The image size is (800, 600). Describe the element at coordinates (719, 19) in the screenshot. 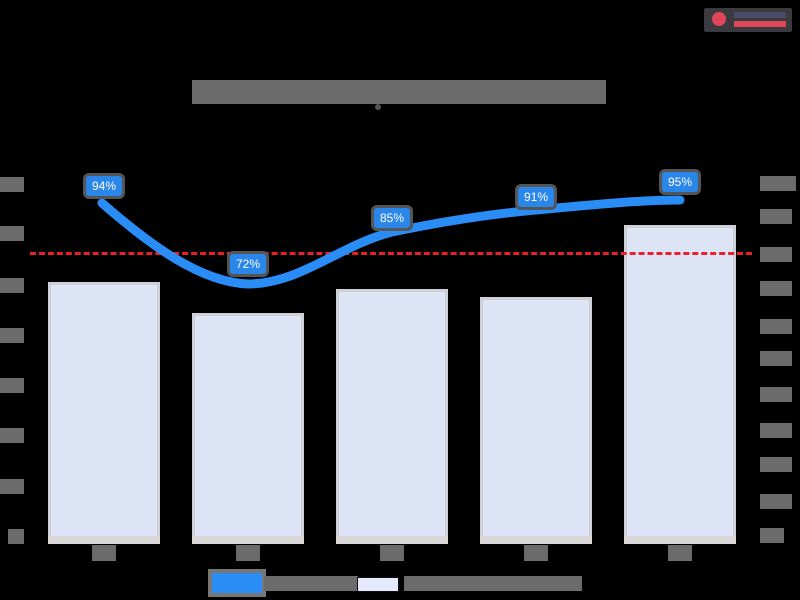

I see `logo-mark-icon` at that location.